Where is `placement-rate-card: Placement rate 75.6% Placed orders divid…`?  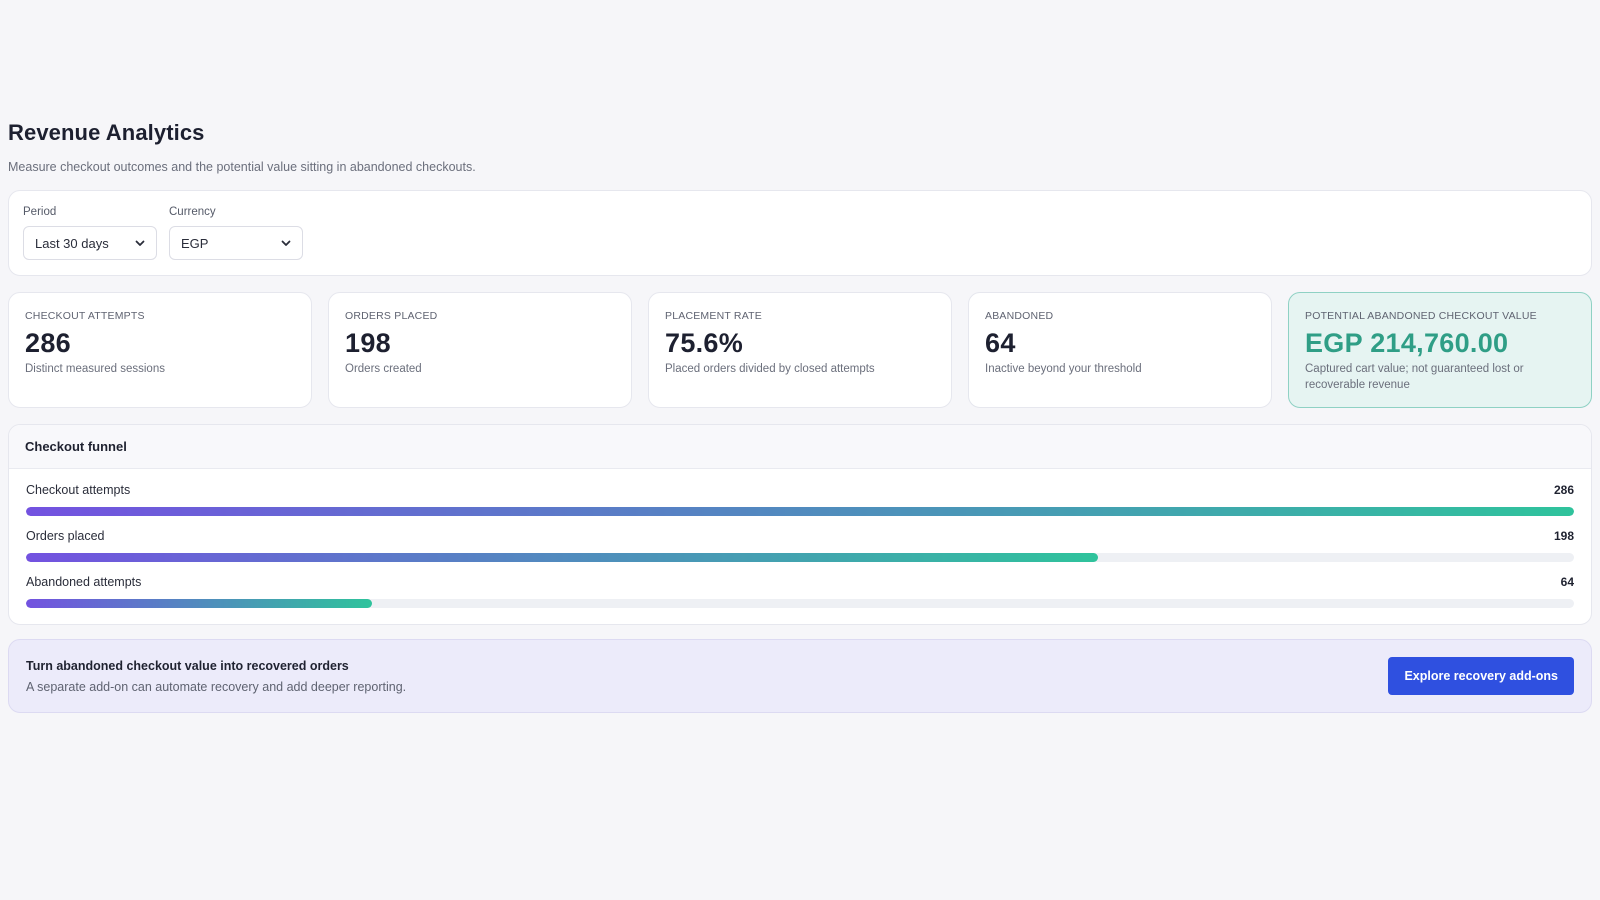
placement-rate-card: Placement rate 75.6% Placed orders divid… is located at coordinates (800, 350).